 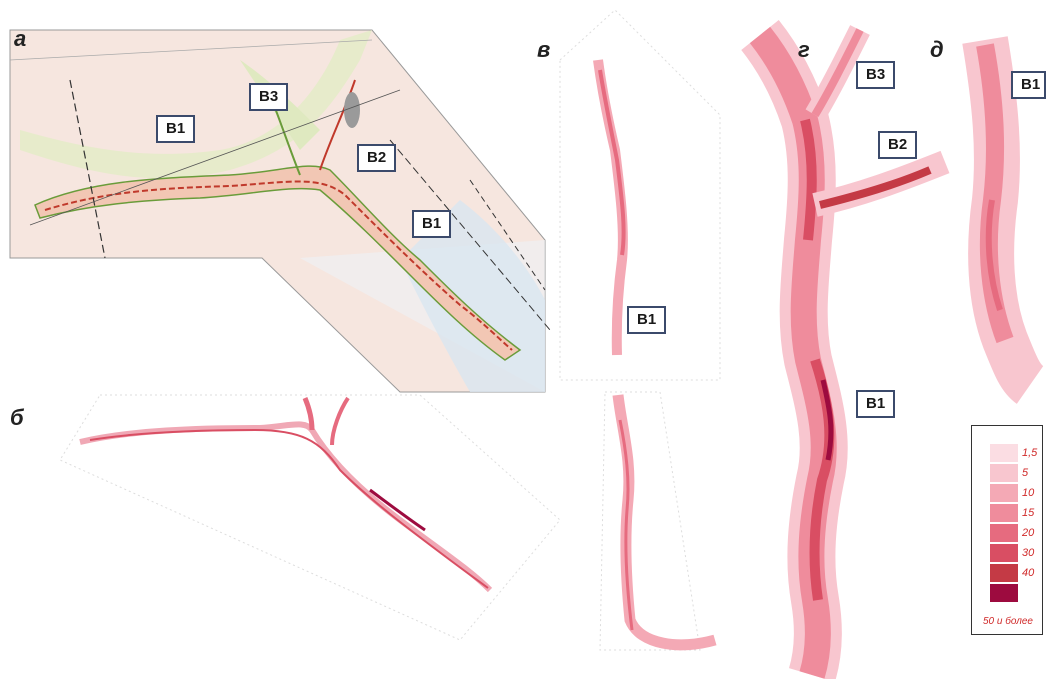 What do you see at coordinates (20, 38) in the screenshot?
I see `panel-a-letter: а` at bounding box center [20, 38].